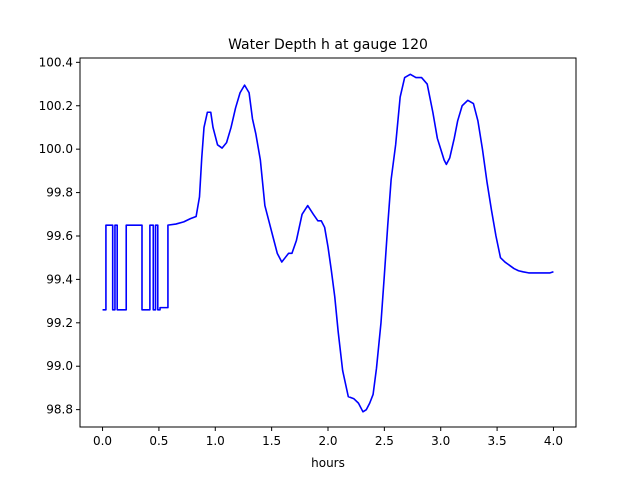 The width and height of the screenshot is (640, 480). Describe the element at coordinates (497, 441) in the screenshot. I see `x-tick-label: 3.5` at that location.